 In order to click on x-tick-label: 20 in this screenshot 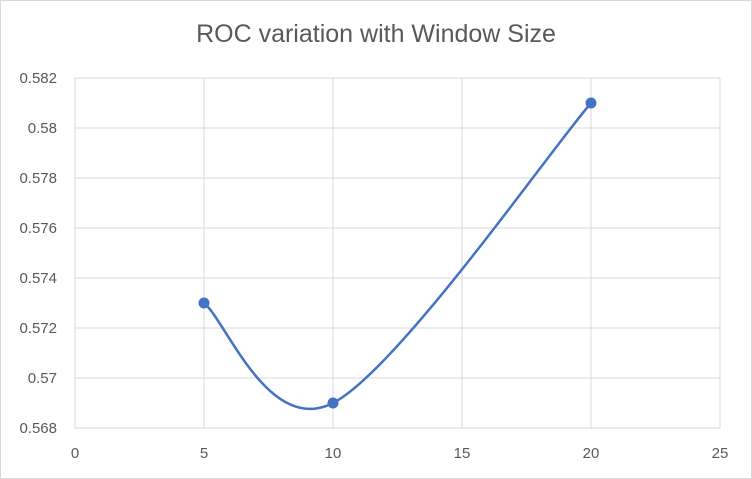, I will do `click(591, 453)`.